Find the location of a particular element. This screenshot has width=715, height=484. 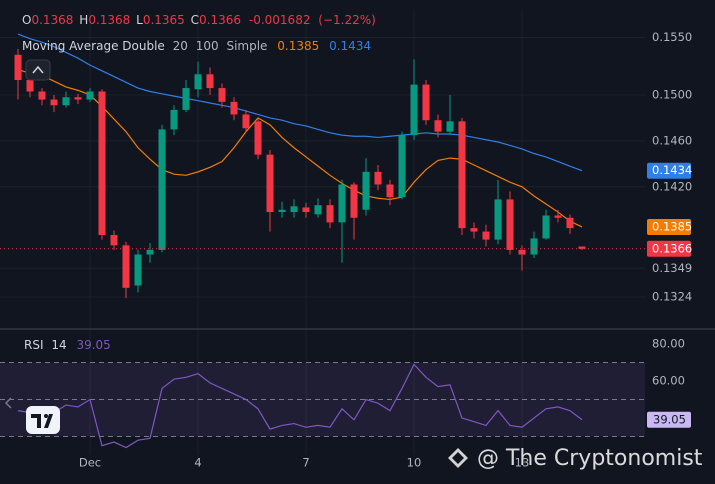

change: -0.001682 is located at coordinates (280, 20).